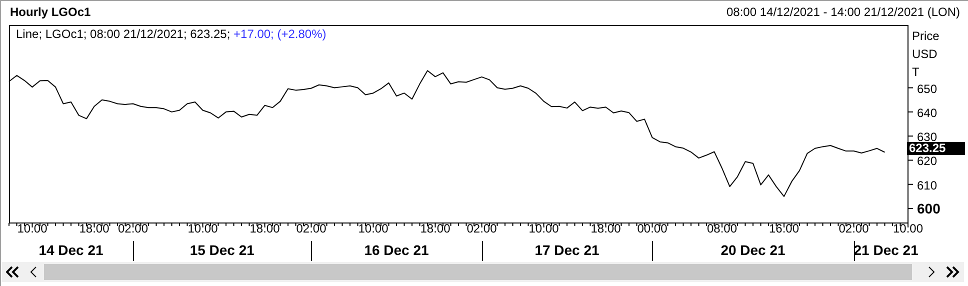  I want to click on last-value-tag: 623.25, so click(936, 149).